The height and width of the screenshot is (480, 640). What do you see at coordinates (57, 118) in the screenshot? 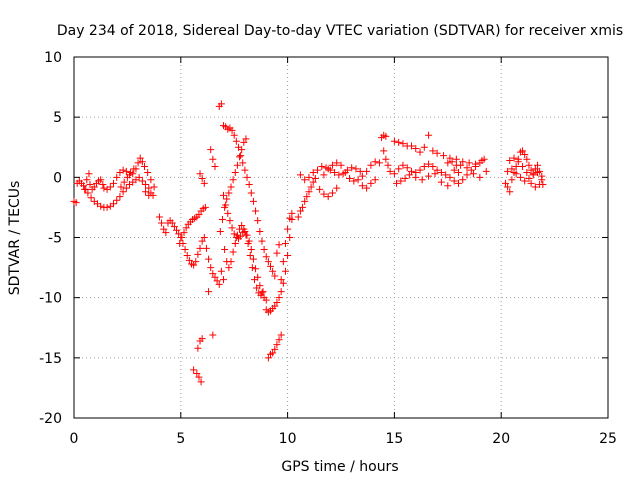
I see `y-tick-label: 5` at bounding box center [57, 118].